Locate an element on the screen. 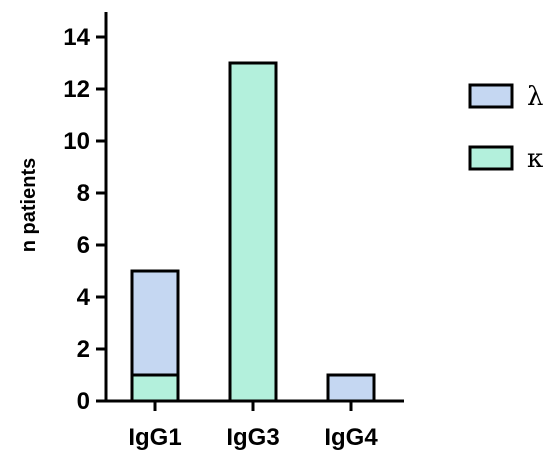  y-axis-title: n patients is located at coordinates (29, 205).